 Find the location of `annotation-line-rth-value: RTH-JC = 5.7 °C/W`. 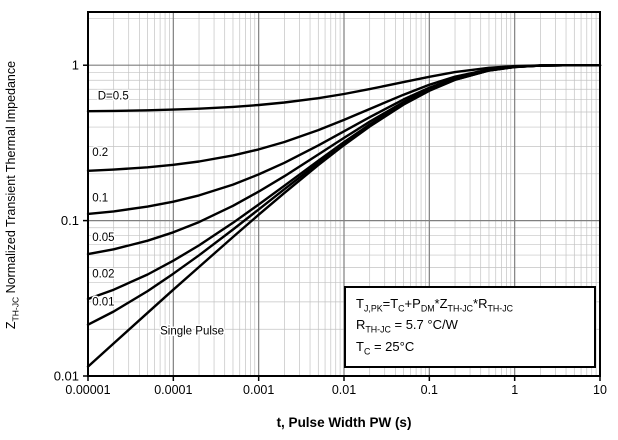

annotation-line-rth-value: RTH-JC = 5.7 °C/W is located at coordinates (407, 326).